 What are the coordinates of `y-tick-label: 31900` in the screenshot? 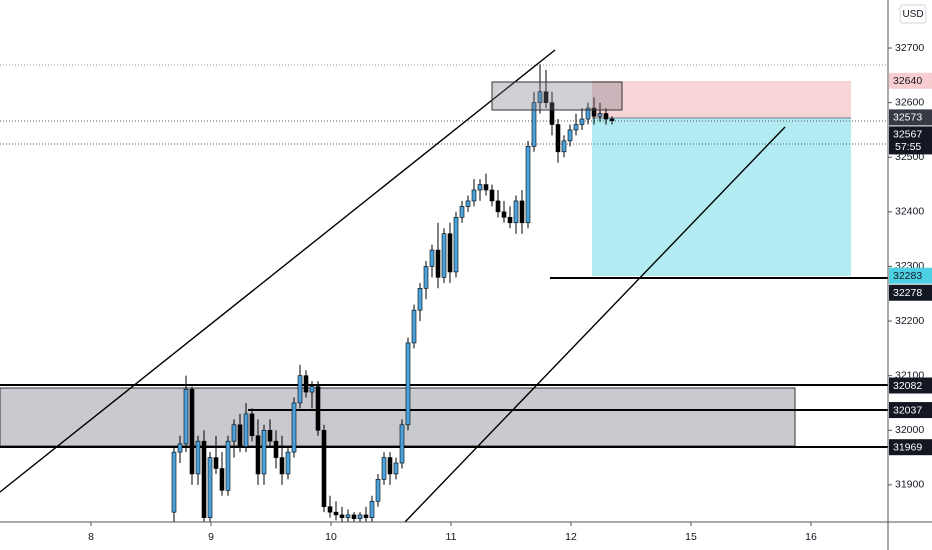 It's located at (909, 485).